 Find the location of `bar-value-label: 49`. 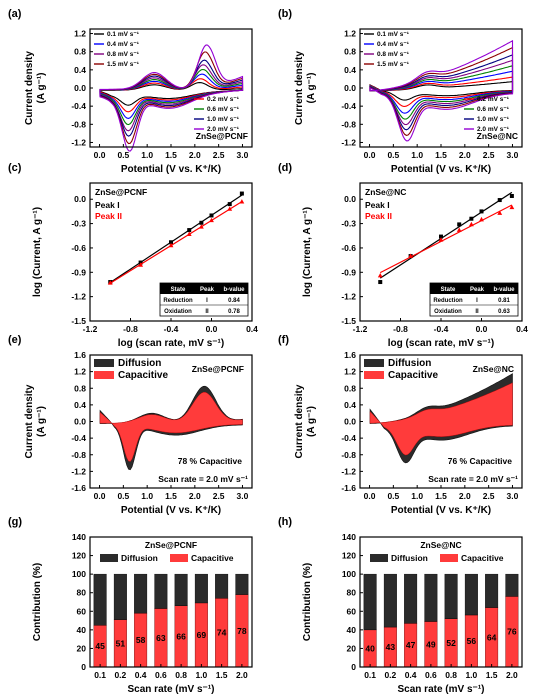

bar-value-label: 49 is located at coordinates (431, 644).